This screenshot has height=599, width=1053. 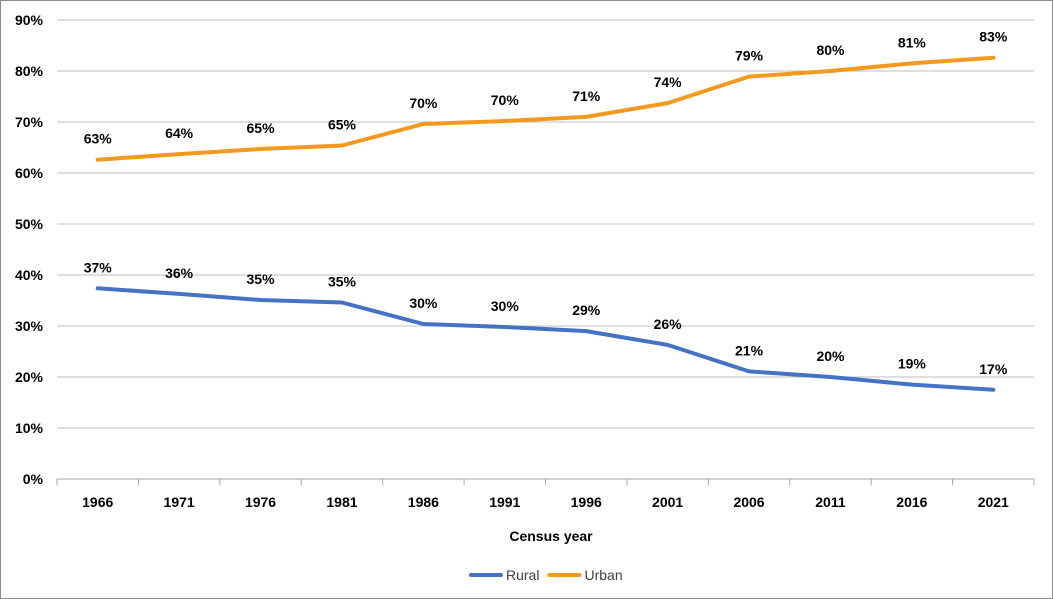 I want to click on rural-data-label: 19%, so click(x=912, y=364).